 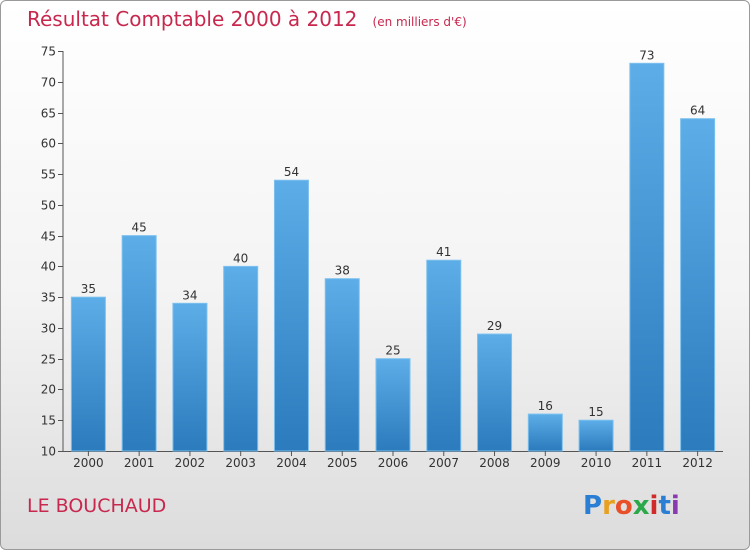 What do you see at coordinates (647, 257) in the screenshot?
I see `bar-2011` at bounding box center [647, 257].